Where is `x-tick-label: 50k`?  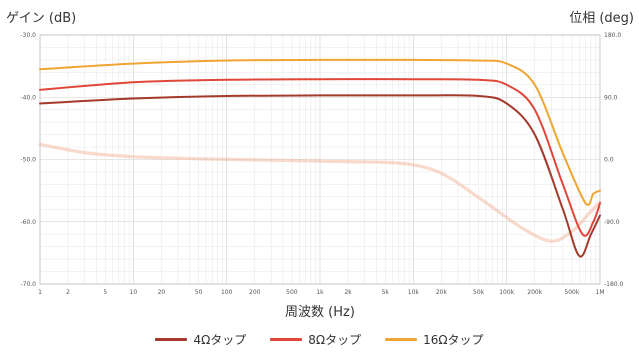
x-tick-label: 50k is located at coordinates (479, 292).